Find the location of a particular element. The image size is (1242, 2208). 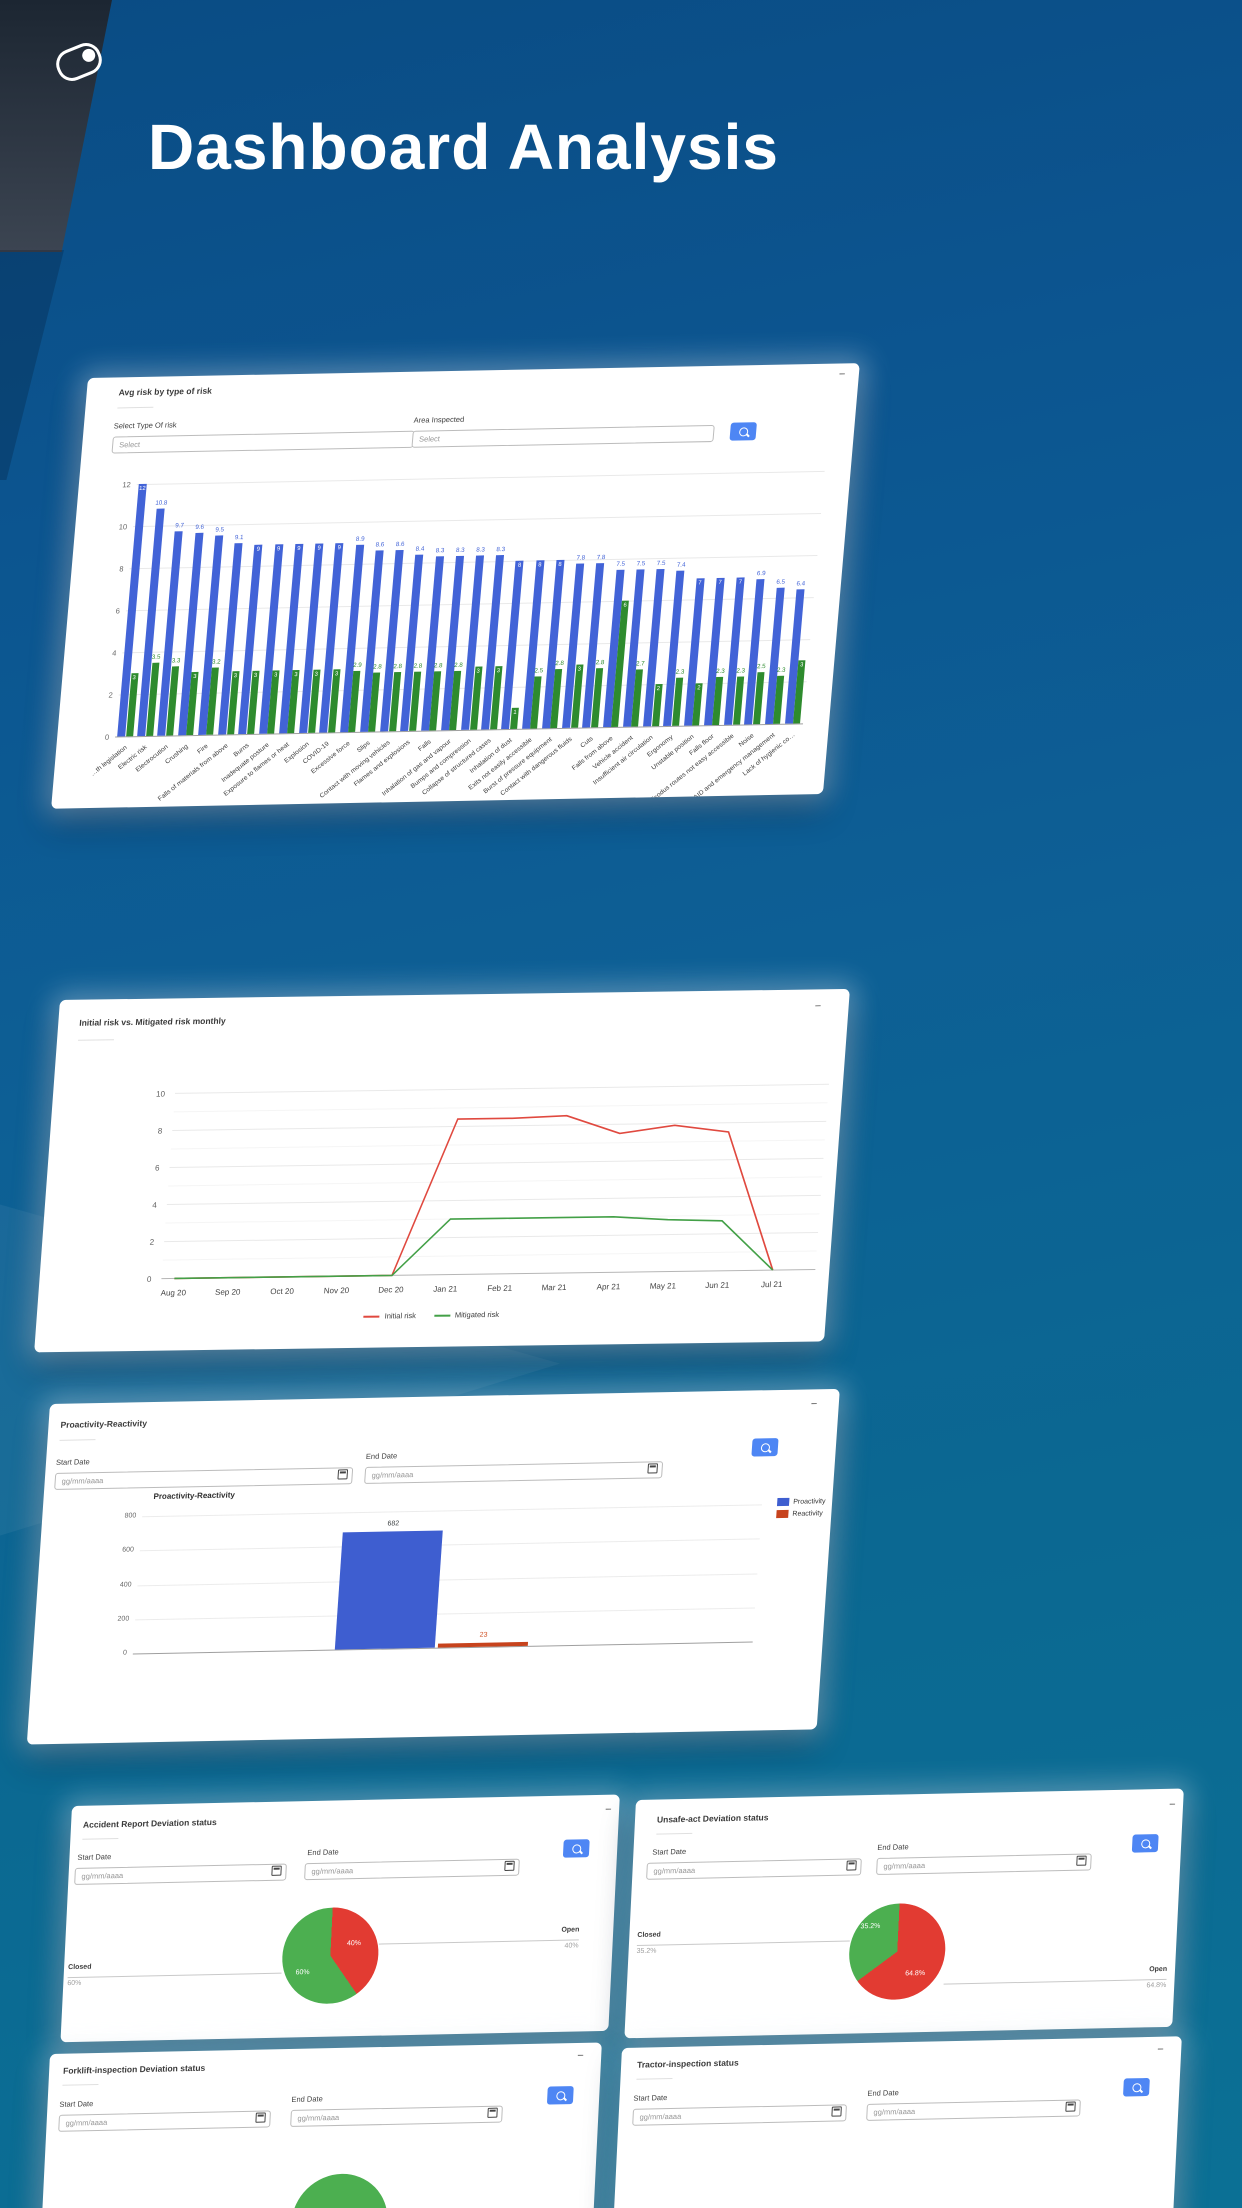

panel-title: Avg risk by type of risk is located at coordinates (165, 391).